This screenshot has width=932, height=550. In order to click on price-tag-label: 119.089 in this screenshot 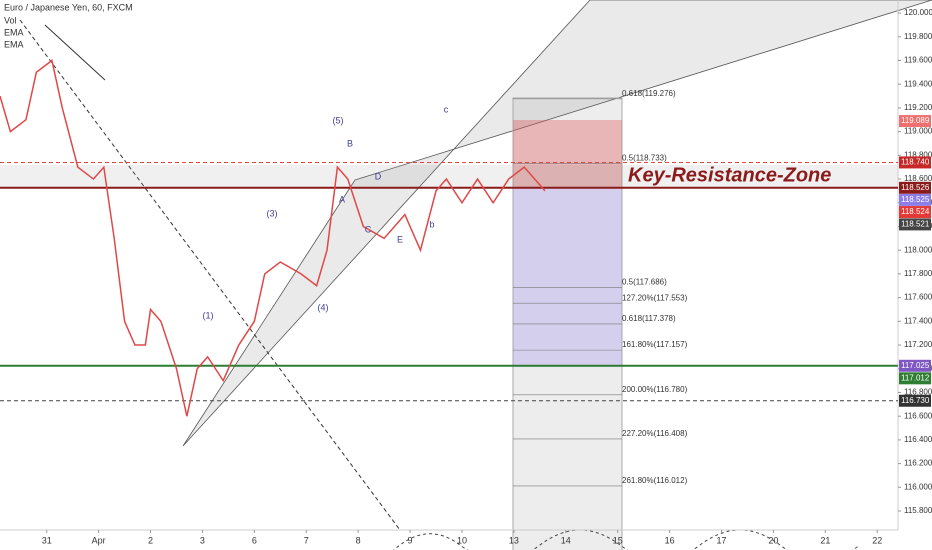, I will do `click(915, 120)`.